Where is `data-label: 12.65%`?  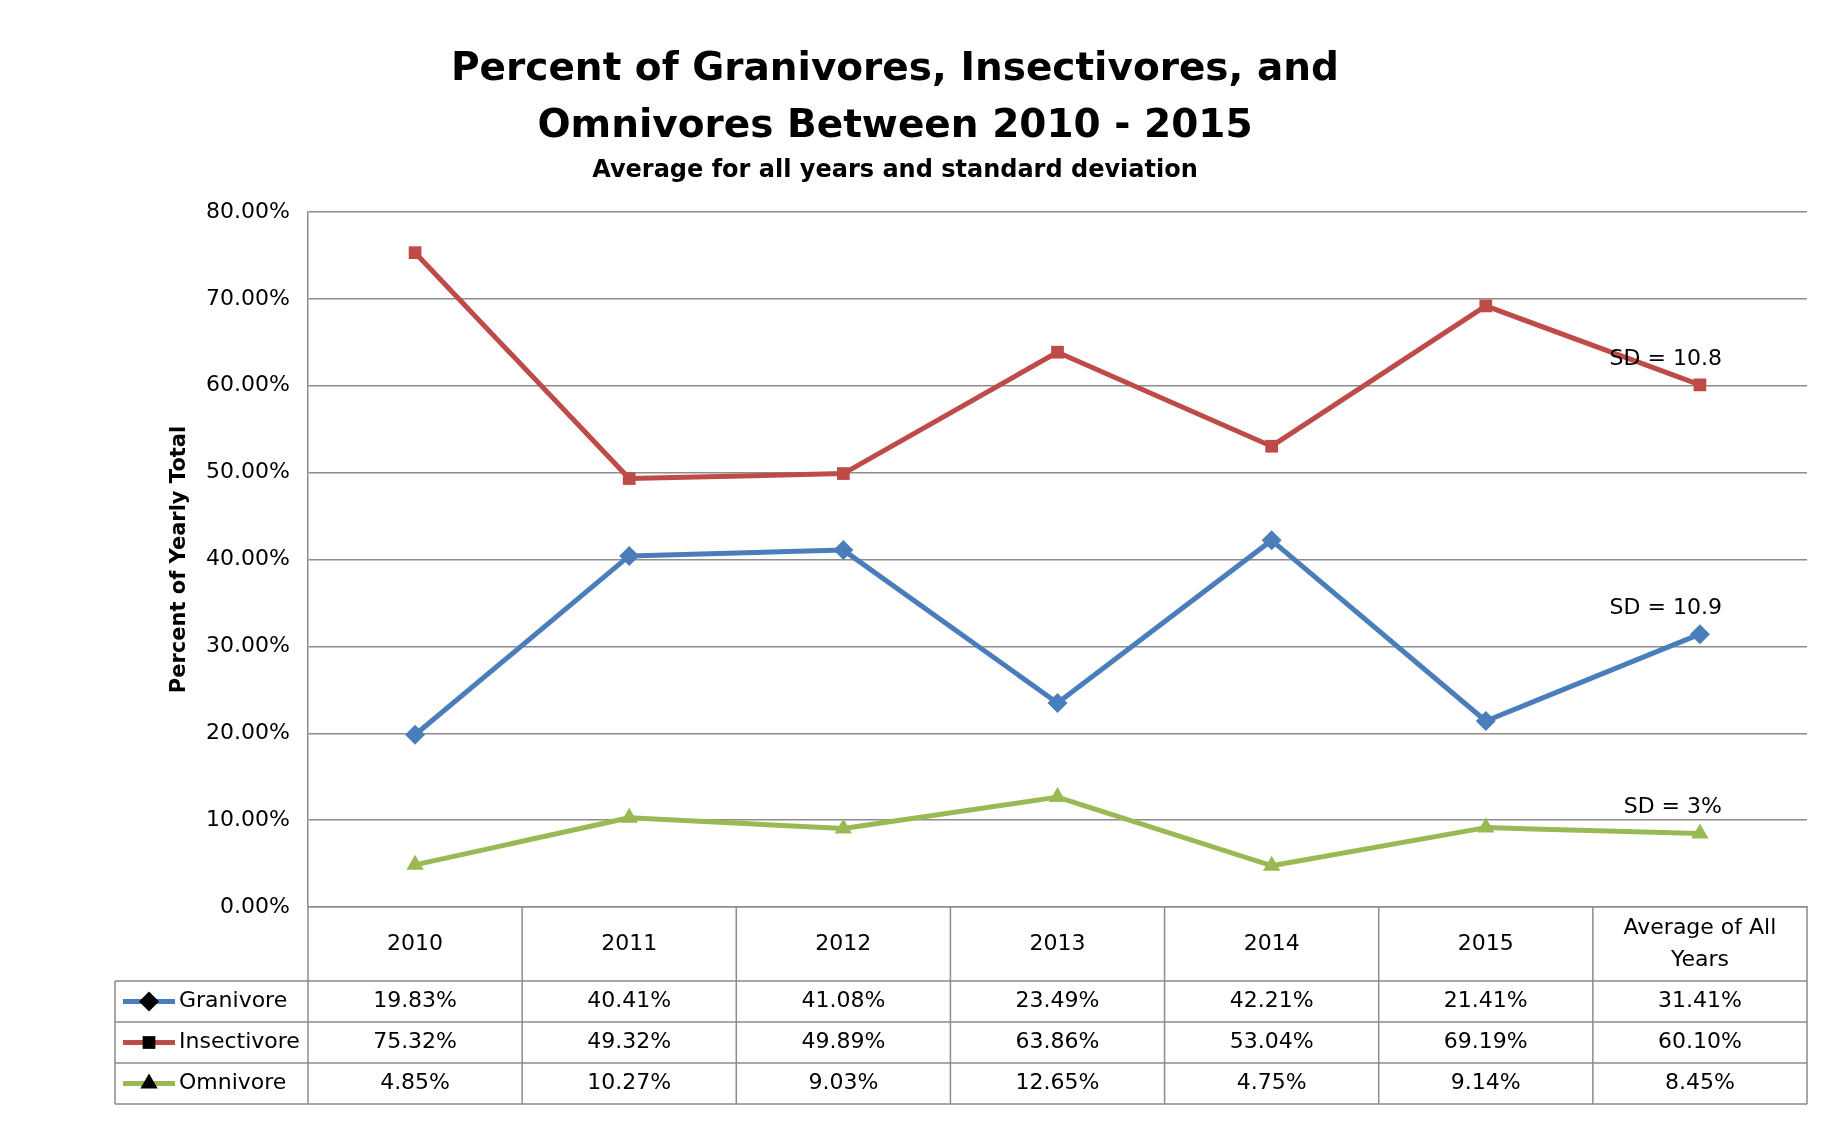
data-label: 12.65% is located at coordinates (1057, 1082).